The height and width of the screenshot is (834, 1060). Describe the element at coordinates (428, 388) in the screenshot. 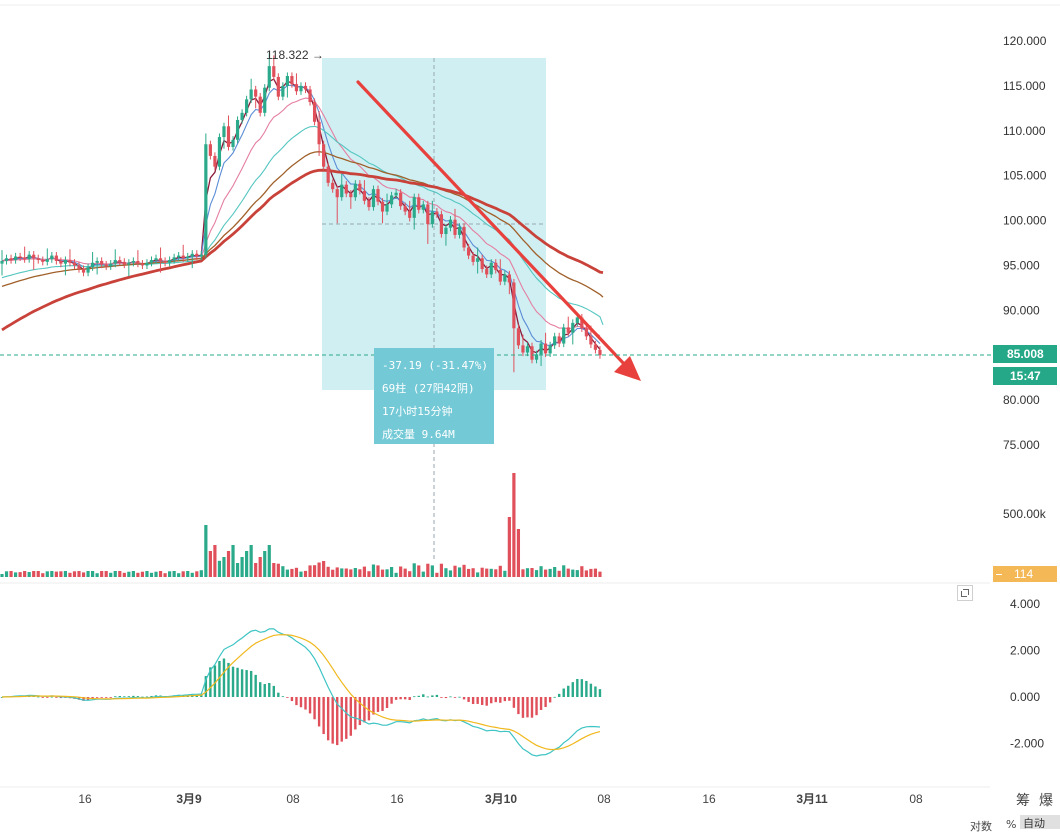

I see `selection-bars: 69柱 (27阳42阴)` at that location.